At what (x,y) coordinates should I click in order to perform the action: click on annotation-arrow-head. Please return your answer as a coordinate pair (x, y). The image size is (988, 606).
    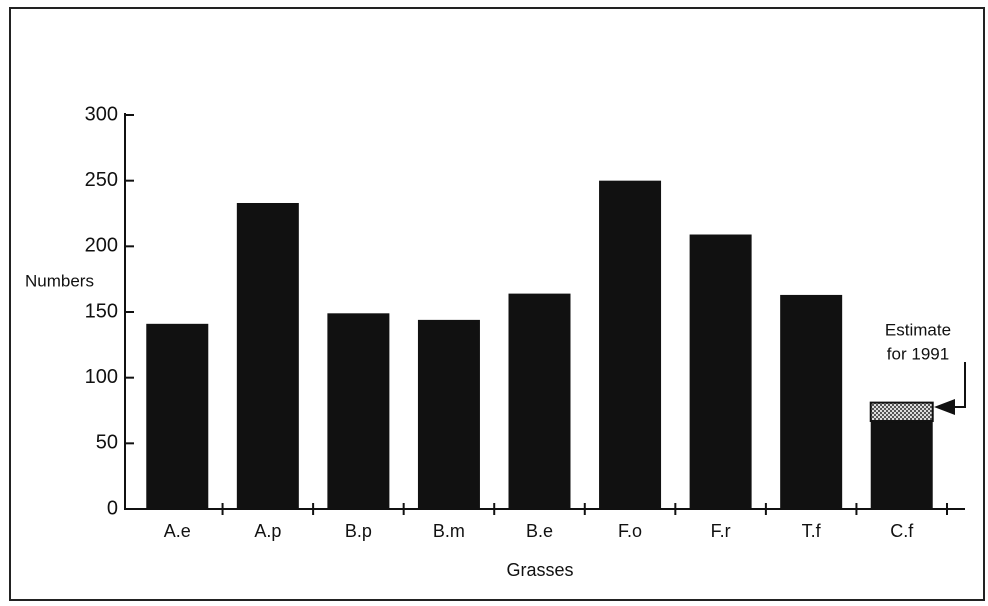
    Looking at the image, I should click on (944, 407).